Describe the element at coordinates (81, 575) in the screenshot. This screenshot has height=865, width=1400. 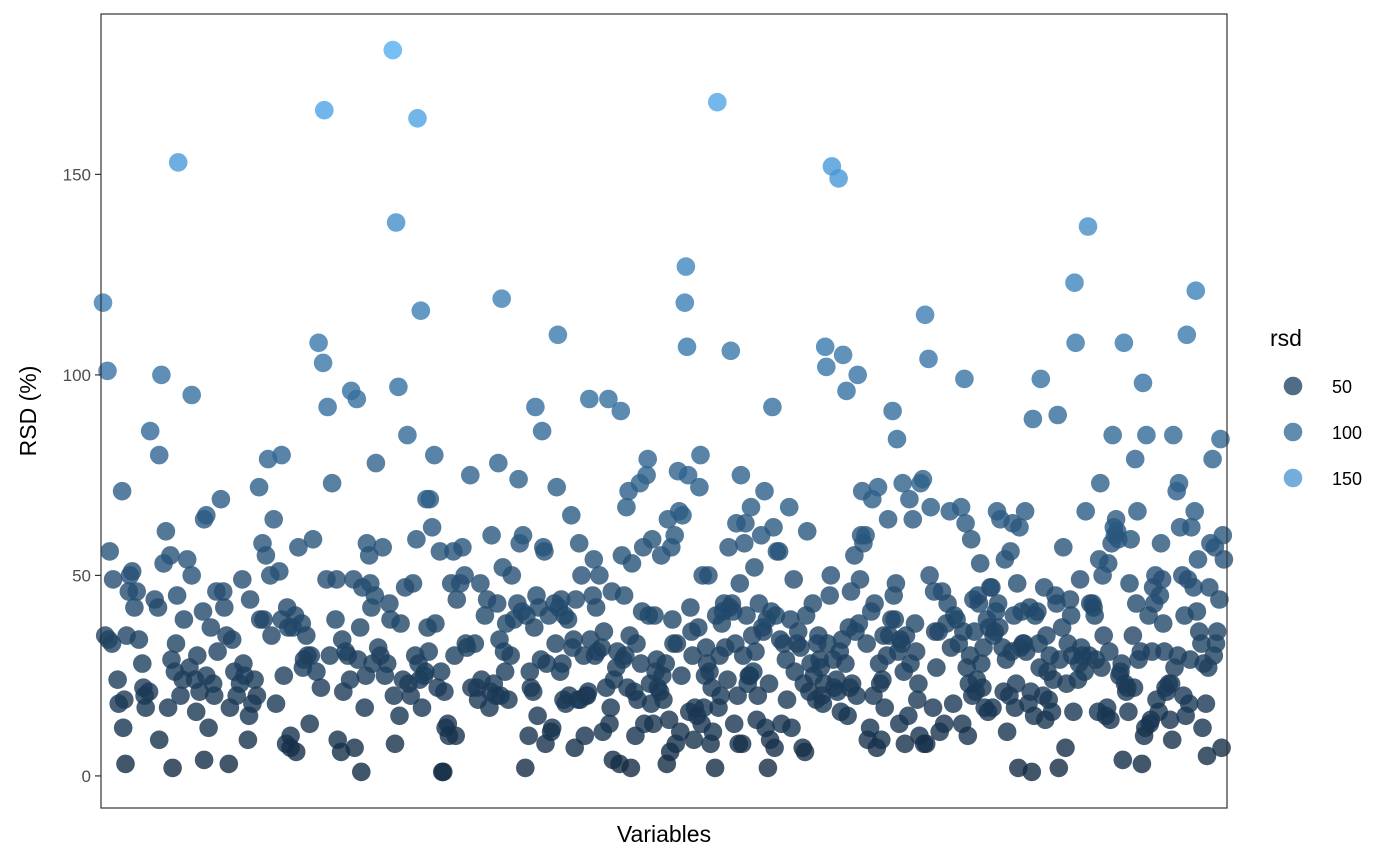
I see `y-tick-label: 50` at that location.